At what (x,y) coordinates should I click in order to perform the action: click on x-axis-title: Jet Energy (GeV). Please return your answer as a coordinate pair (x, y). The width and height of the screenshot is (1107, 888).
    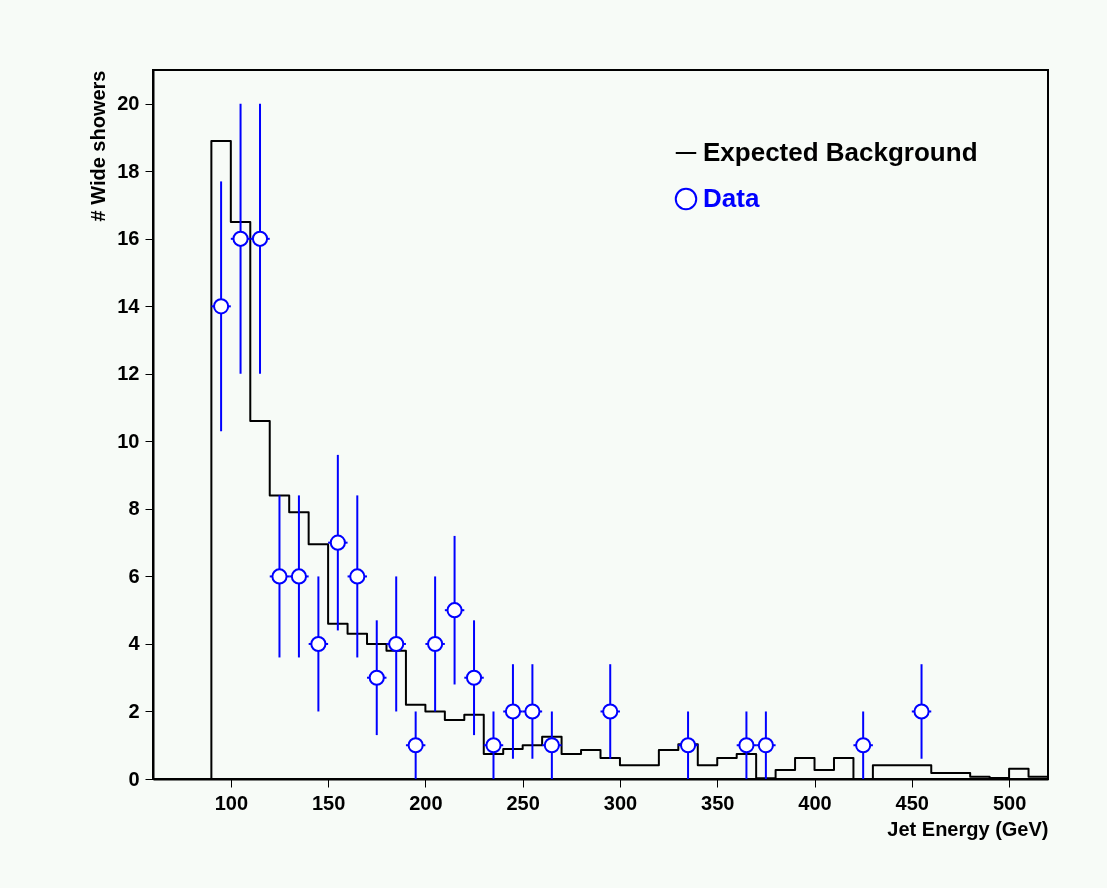
    Looking at the image, I should click on (968, 828).